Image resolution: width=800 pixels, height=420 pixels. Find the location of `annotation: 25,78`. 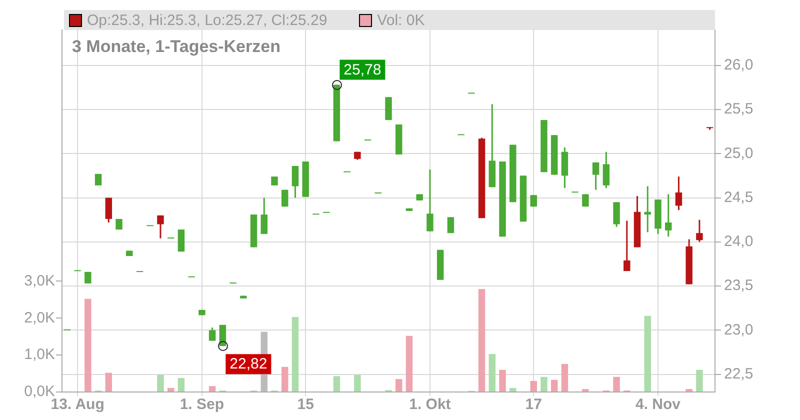

annotation: 25,78 is located at coordinates (363, 69).